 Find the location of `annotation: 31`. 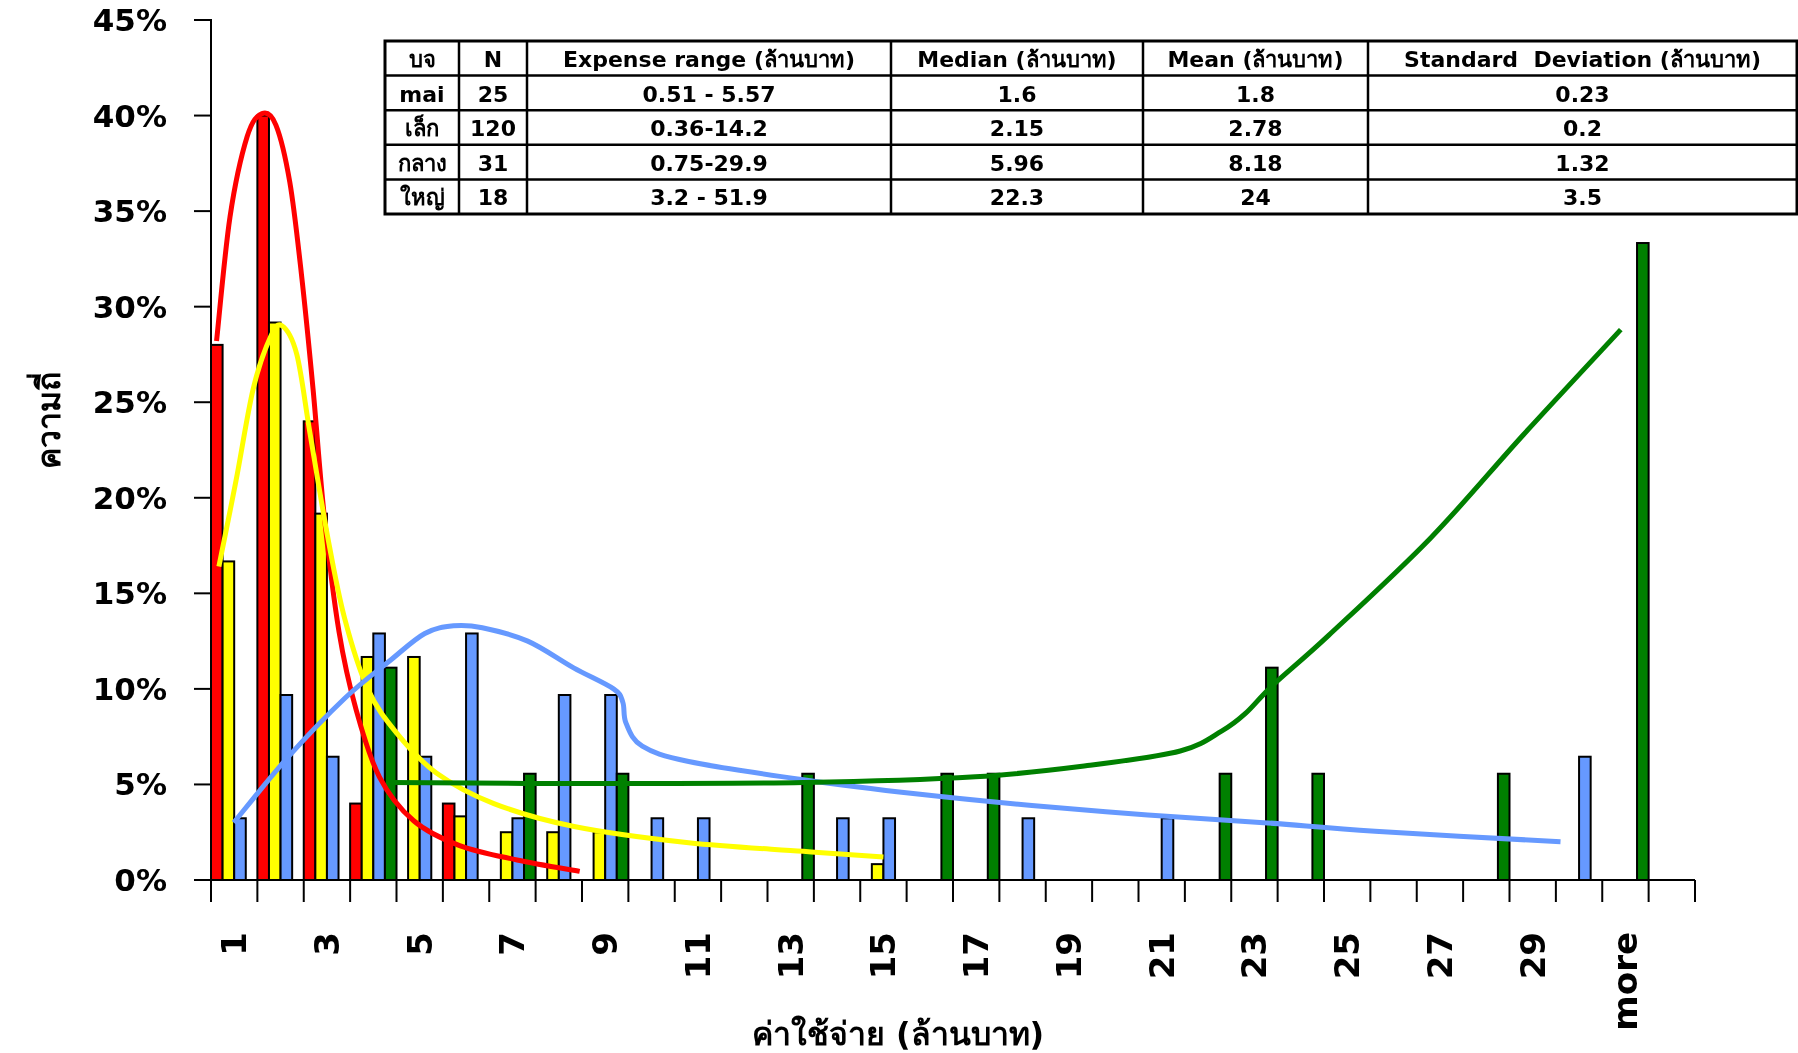

annotation: 31 is located at coordinates (493, 163).